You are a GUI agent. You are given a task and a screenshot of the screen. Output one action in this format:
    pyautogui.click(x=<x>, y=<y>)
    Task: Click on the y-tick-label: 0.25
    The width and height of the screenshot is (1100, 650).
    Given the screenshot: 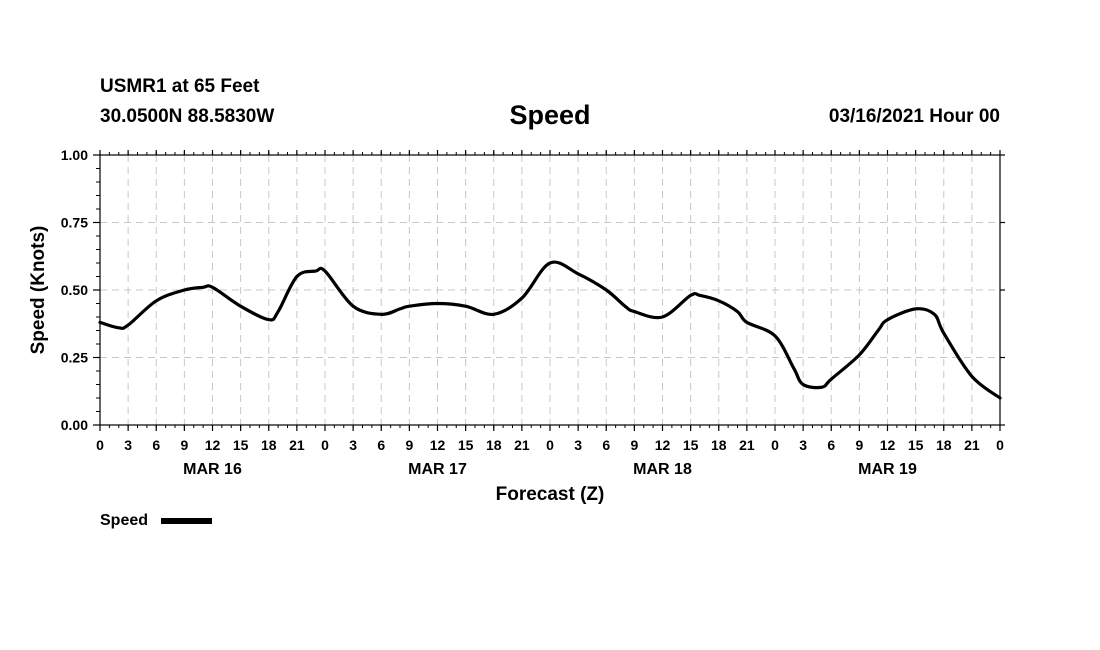 What is the action you would take?
    pyautogui.click(x=74, y=358)
    